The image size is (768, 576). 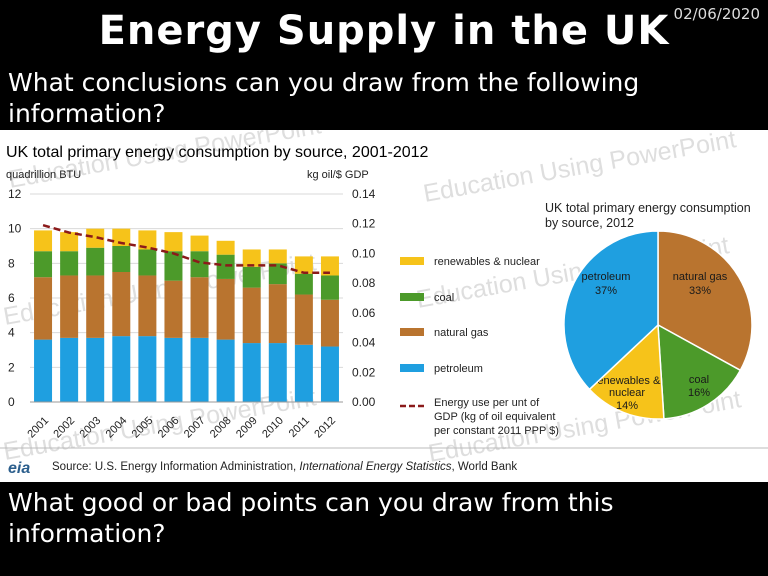 I want to click on pie-slice-coal, so click(x=699, y=371).